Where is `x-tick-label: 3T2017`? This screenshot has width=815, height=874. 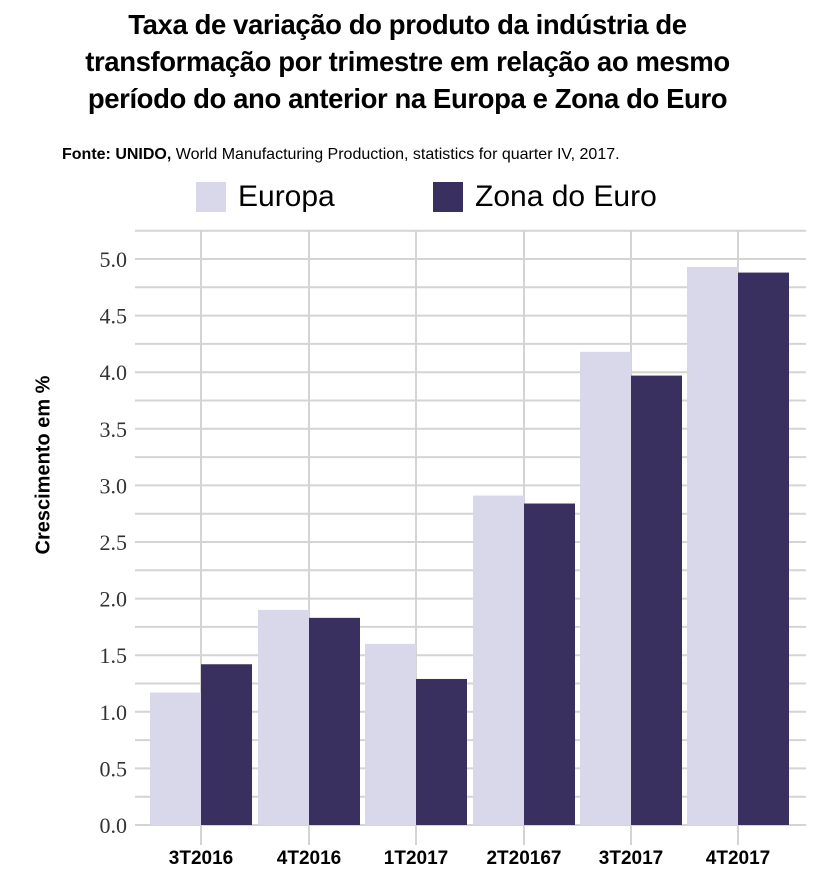
x-tick-label: 3T2017 is located at coordinates (631, 858).